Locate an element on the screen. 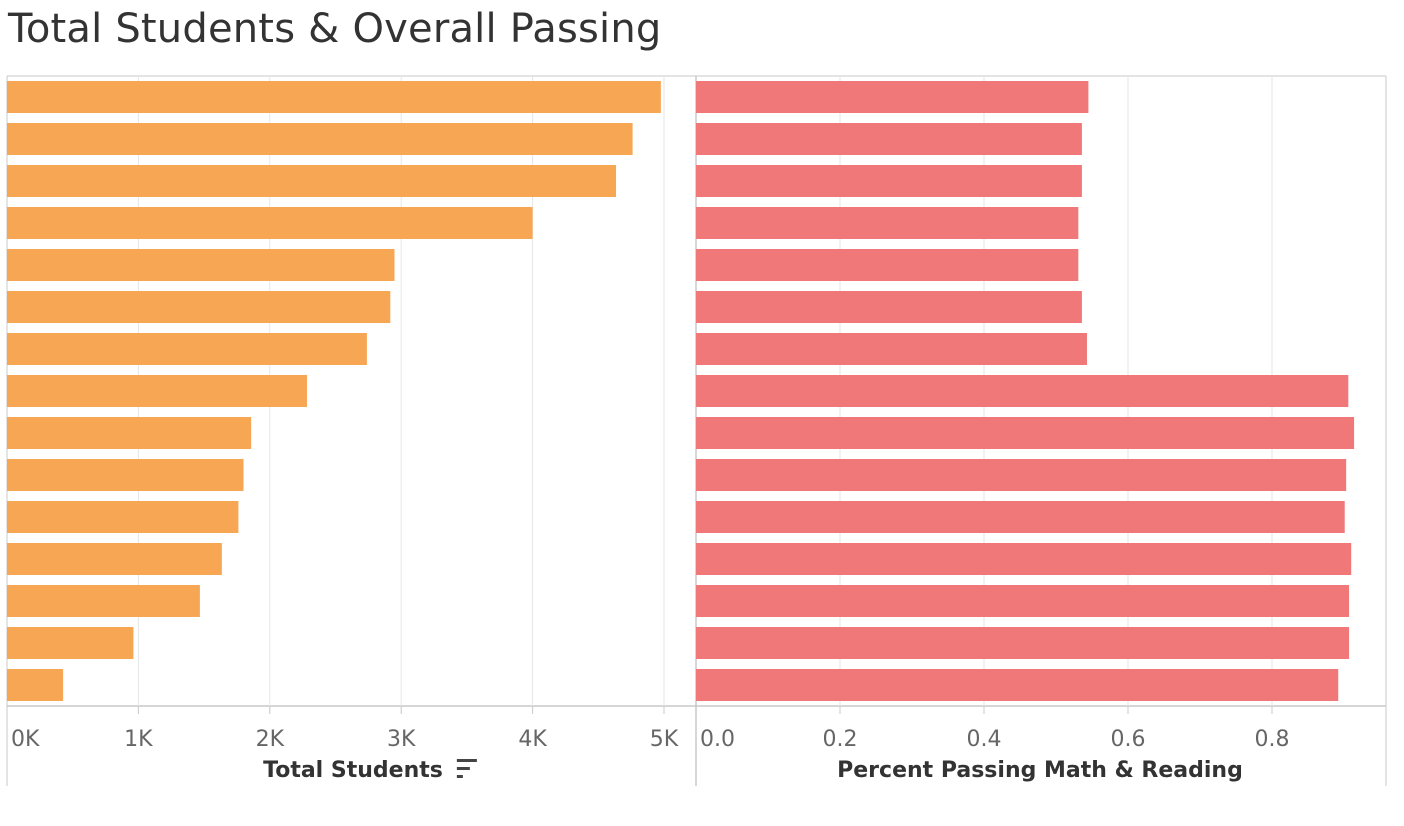  x-axis-title: Percent Passing Math & Reading is located at coordinates (1040, 770).